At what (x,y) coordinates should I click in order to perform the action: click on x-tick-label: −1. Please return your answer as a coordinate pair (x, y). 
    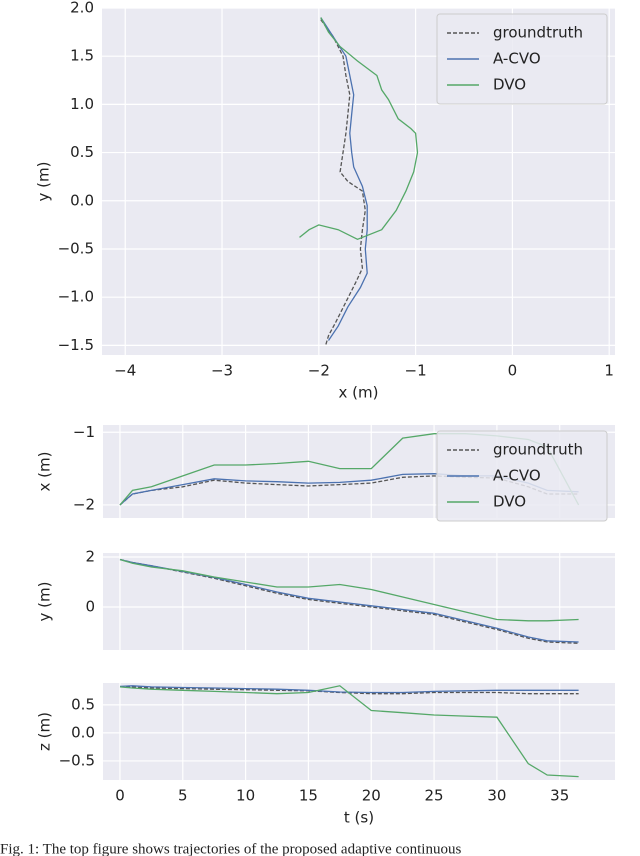
    Looking at the image, I should click on (416, 371).